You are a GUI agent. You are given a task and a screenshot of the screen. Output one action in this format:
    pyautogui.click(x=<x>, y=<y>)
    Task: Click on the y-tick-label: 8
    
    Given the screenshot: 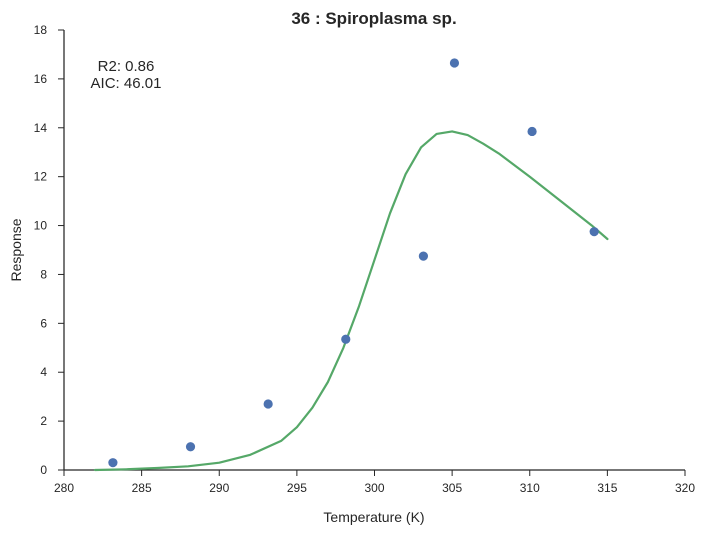 What is the action you would take?
    pyautogui.click(x=43, y=274)
    